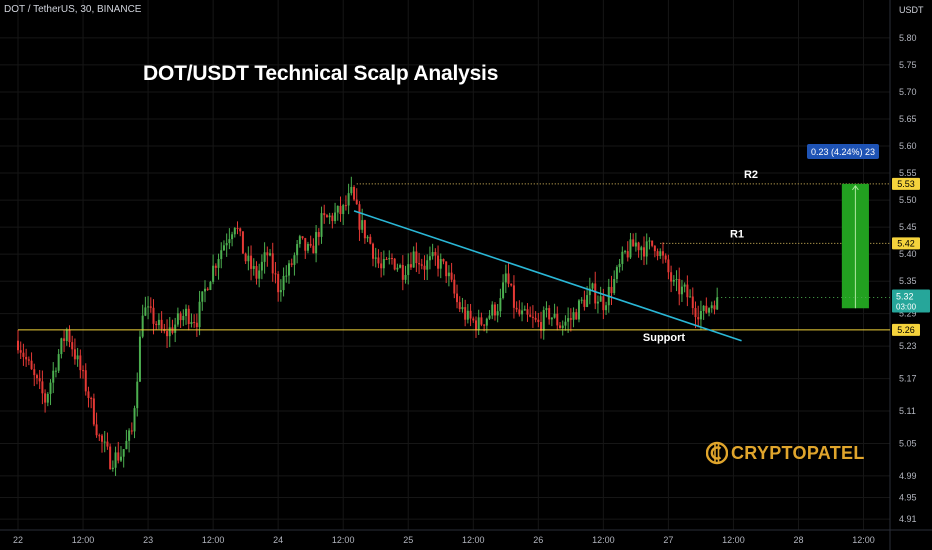  Describe the element at coordinates (906, 243) in the screenshot. I see `level-price-badge` at that location.